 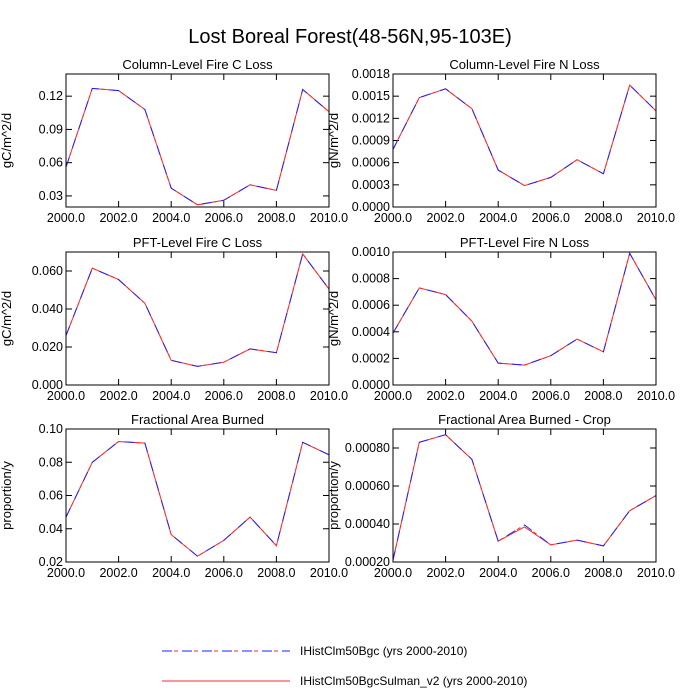 What do you see at coordinates (47, 271) in the screenshot?
I see `y-tick-label: 0.060` at bounding box center [47, 271].